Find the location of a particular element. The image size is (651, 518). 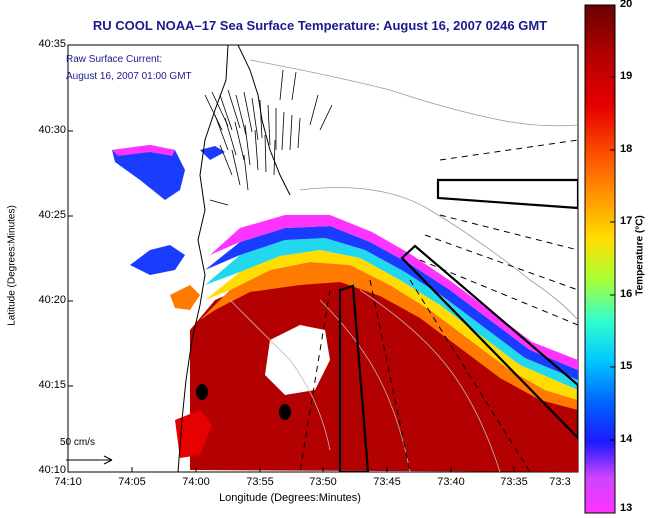

x-tick-label: 73:35 is located at coordinates (514, 482).